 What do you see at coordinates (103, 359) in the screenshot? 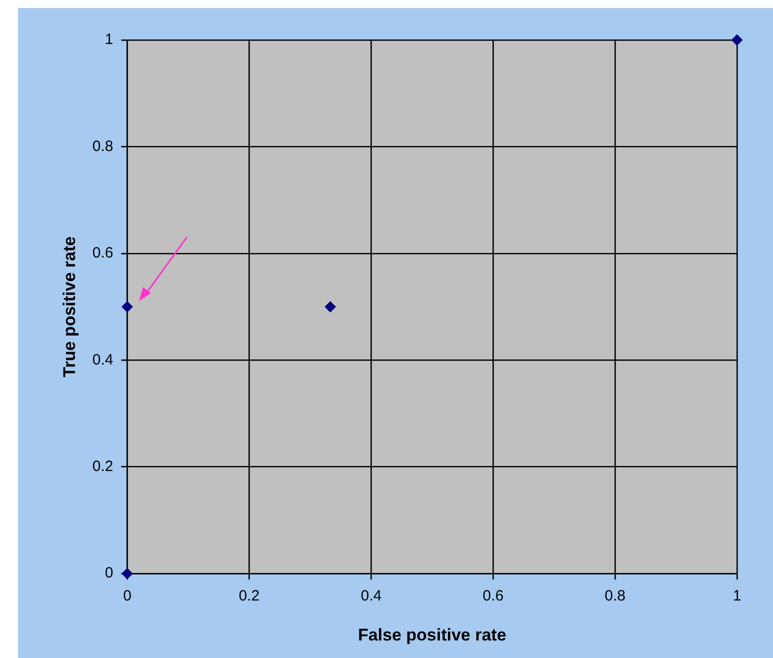
I see `y-tick-label: 0.4` at bounding box center [103, 359].